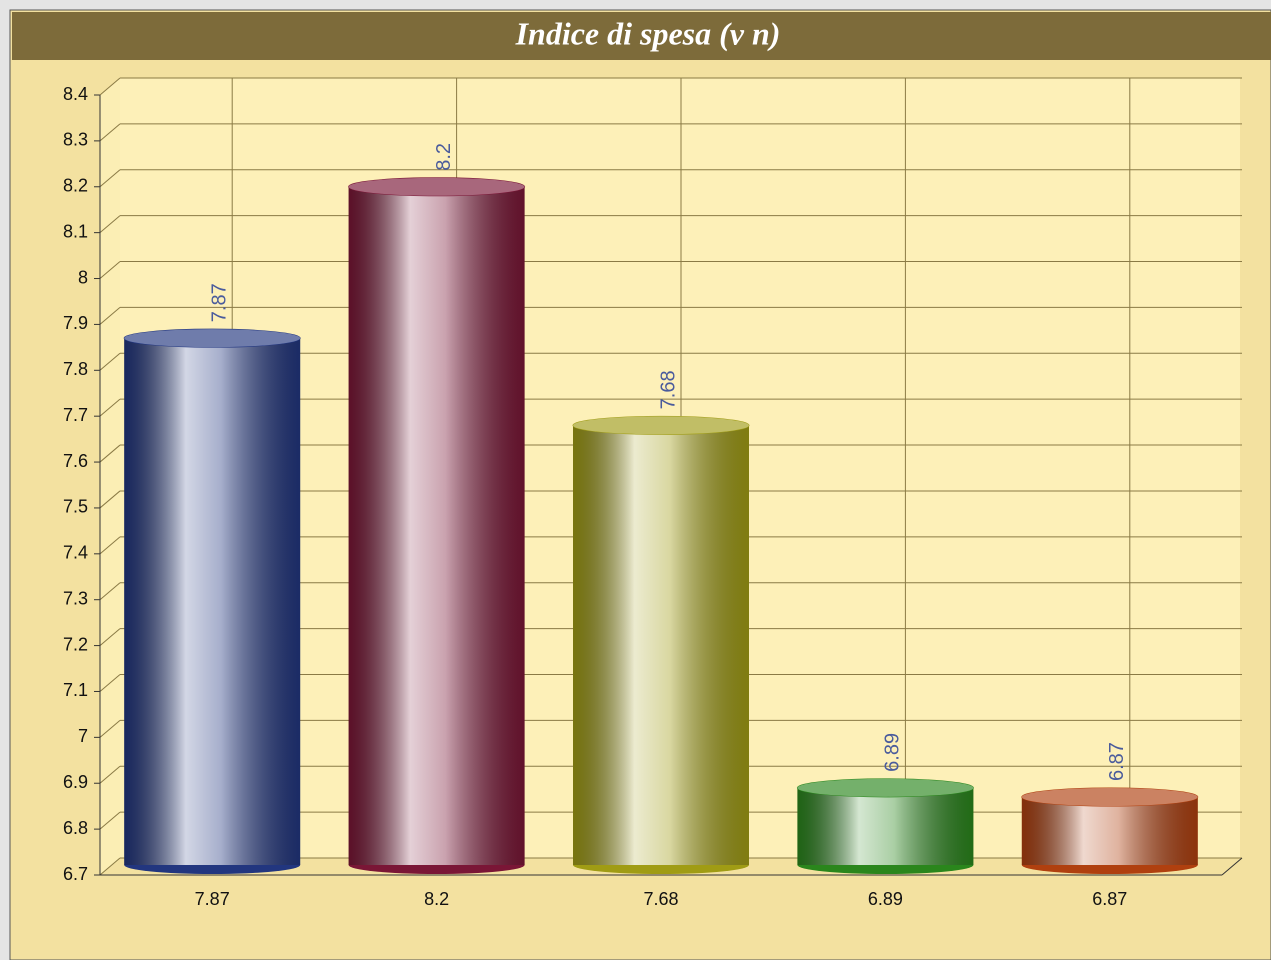 The width and height of the screenshot is (1271, 960). I want to click on y-tick-label: 7.7, so click(75, 415).